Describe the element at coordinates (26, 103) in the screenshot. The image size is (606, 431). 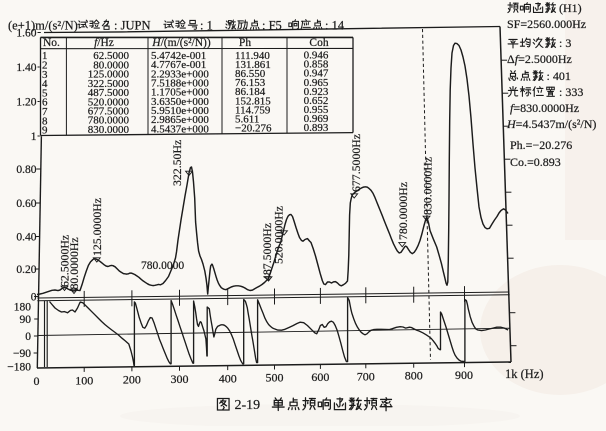
I see `svg-text: 1.20` at that location.